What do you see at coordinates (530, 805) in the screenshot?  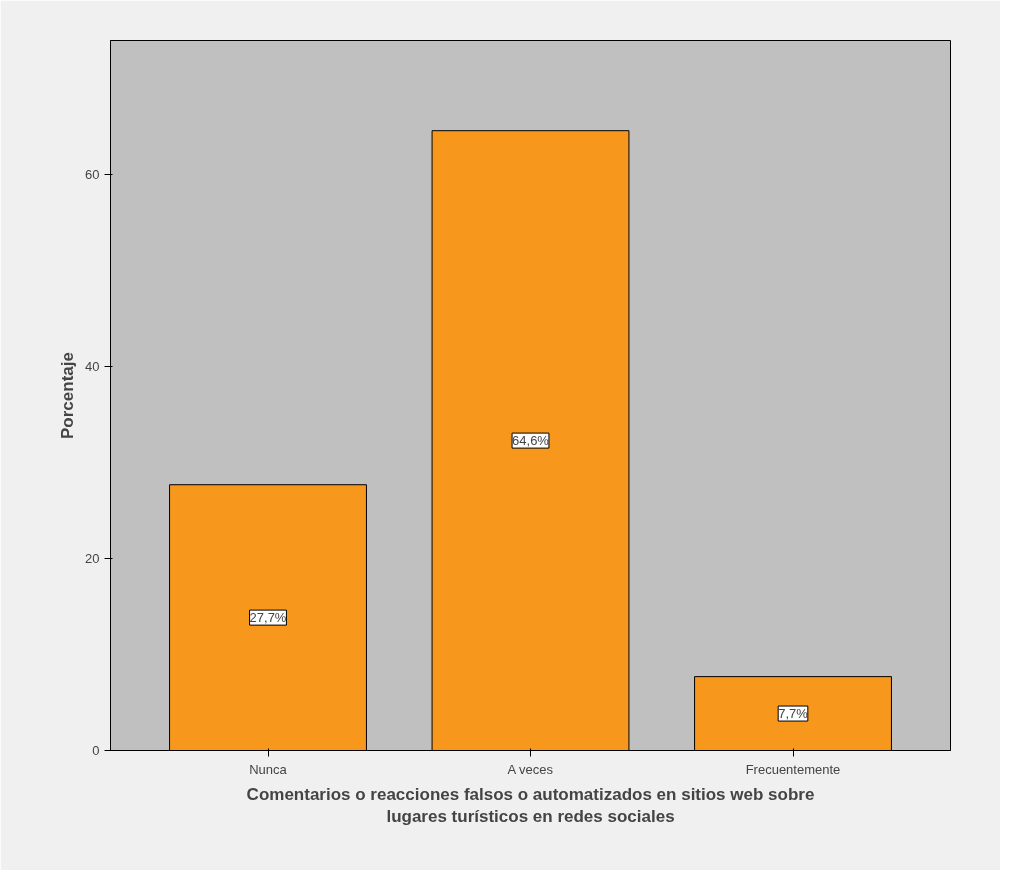 I see `x-axis-title: Comentarios o reacciones falsos o automatizados en sitios web sobre lugares turísticos en redes sociales` at bounding box center [530, 805].